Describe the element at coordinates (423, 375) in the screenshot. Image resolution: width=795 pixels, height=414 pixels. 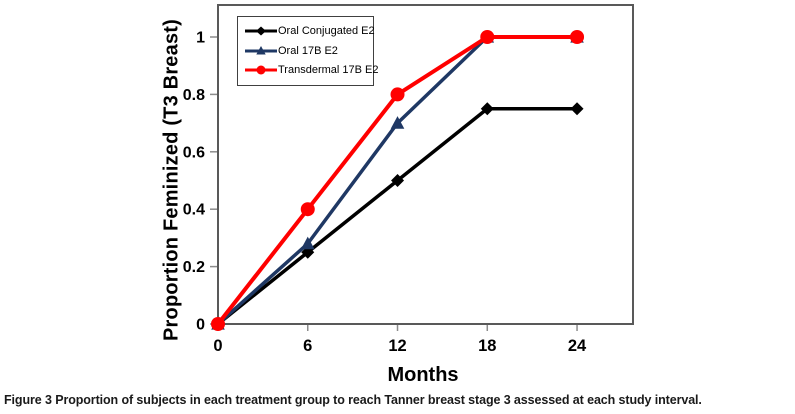
I see `x-axis-title: Months` at that location.